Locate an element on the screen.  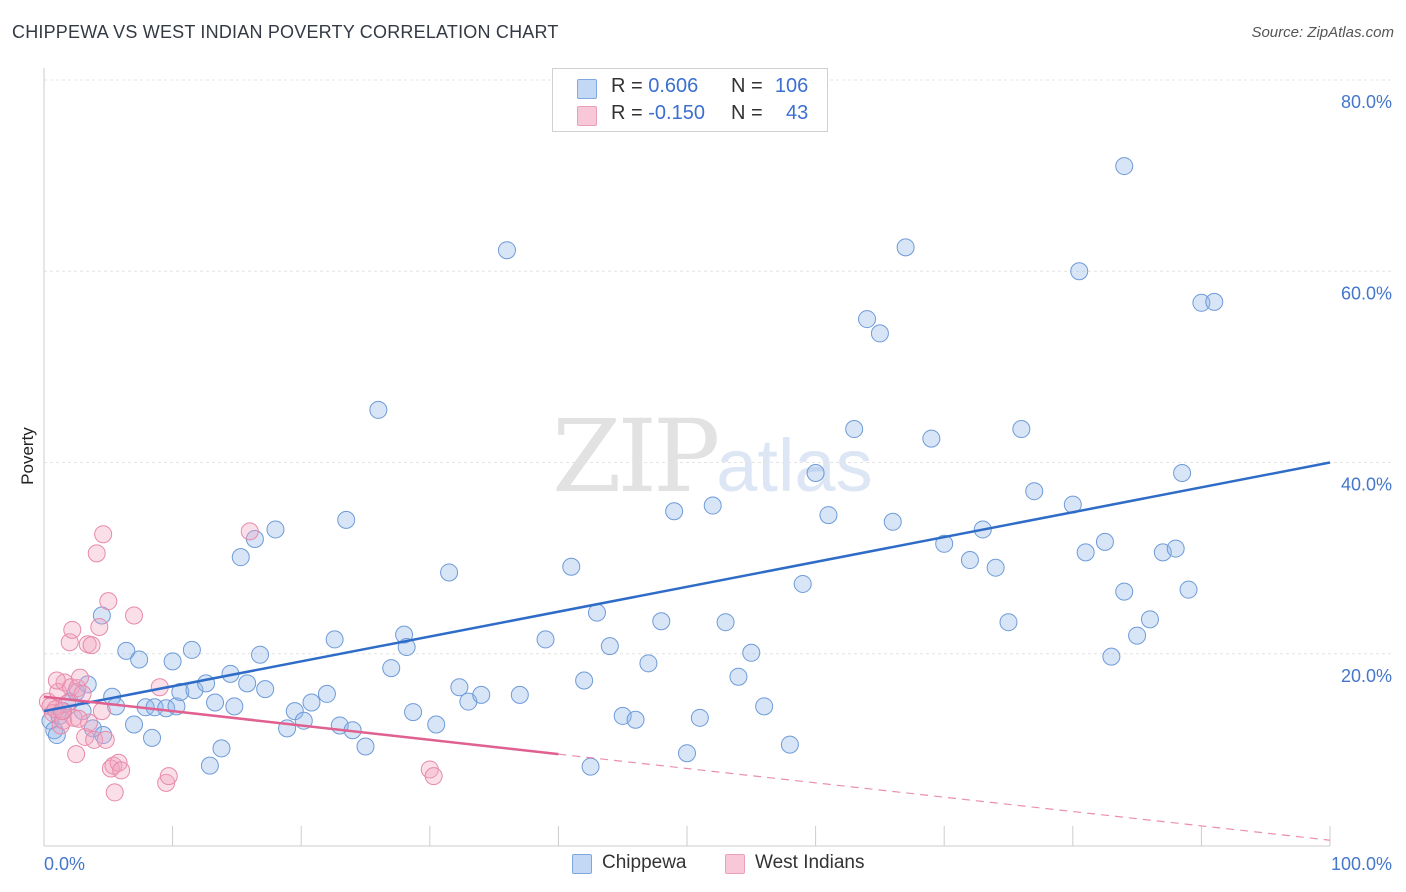
y-tick-label: 80.0% is located at coordinates (1366, 102).